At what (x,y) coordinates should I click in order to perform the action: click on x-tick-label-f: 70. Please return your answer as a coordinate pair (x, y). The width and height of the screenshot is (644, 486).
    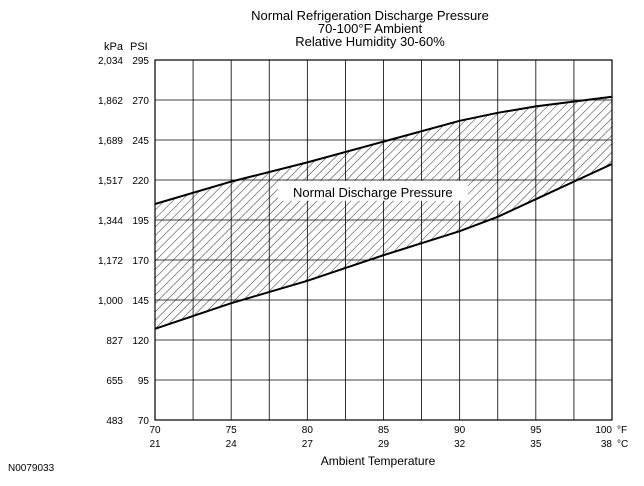
    Looking at the image, I should click on (155, 430).